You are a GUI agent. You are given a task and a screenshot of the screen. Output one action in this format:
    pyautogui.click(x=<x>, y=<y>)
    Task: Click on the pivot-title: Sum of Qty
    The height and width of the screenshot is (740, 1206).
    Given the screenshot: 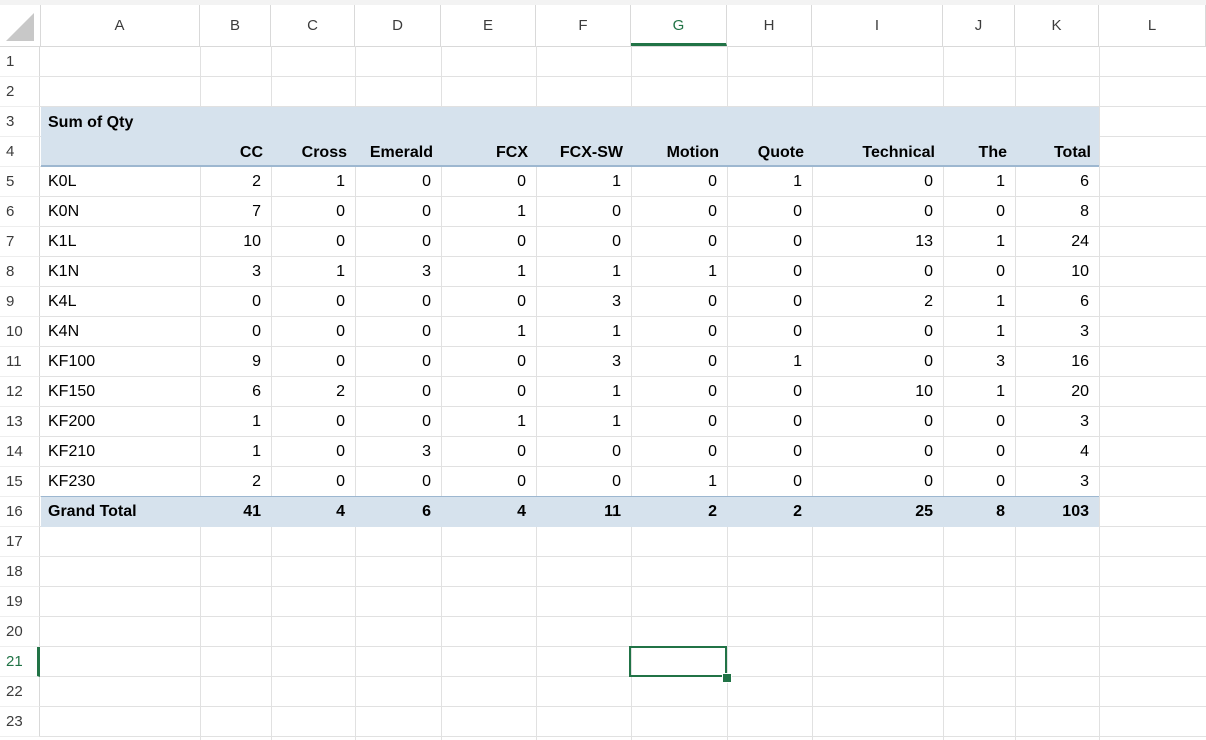 What is the action you would take?
    pyautogui.click(x=91, y=122)
    